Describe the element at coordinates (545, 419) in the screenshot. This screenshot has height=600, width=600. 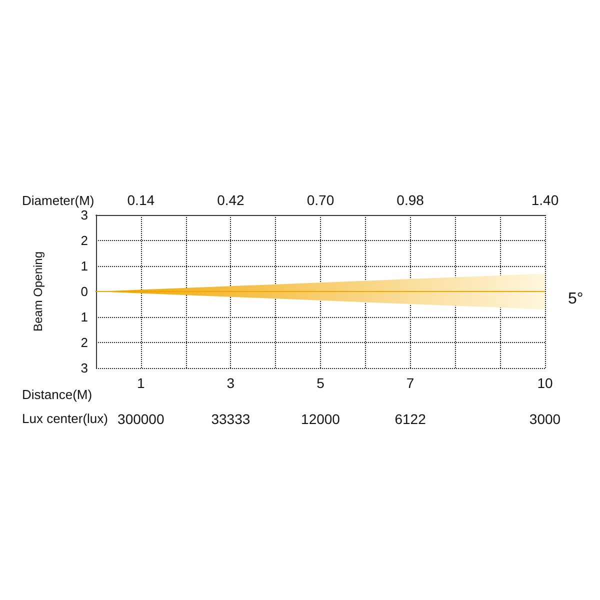
I see `text: 3000` at that location.